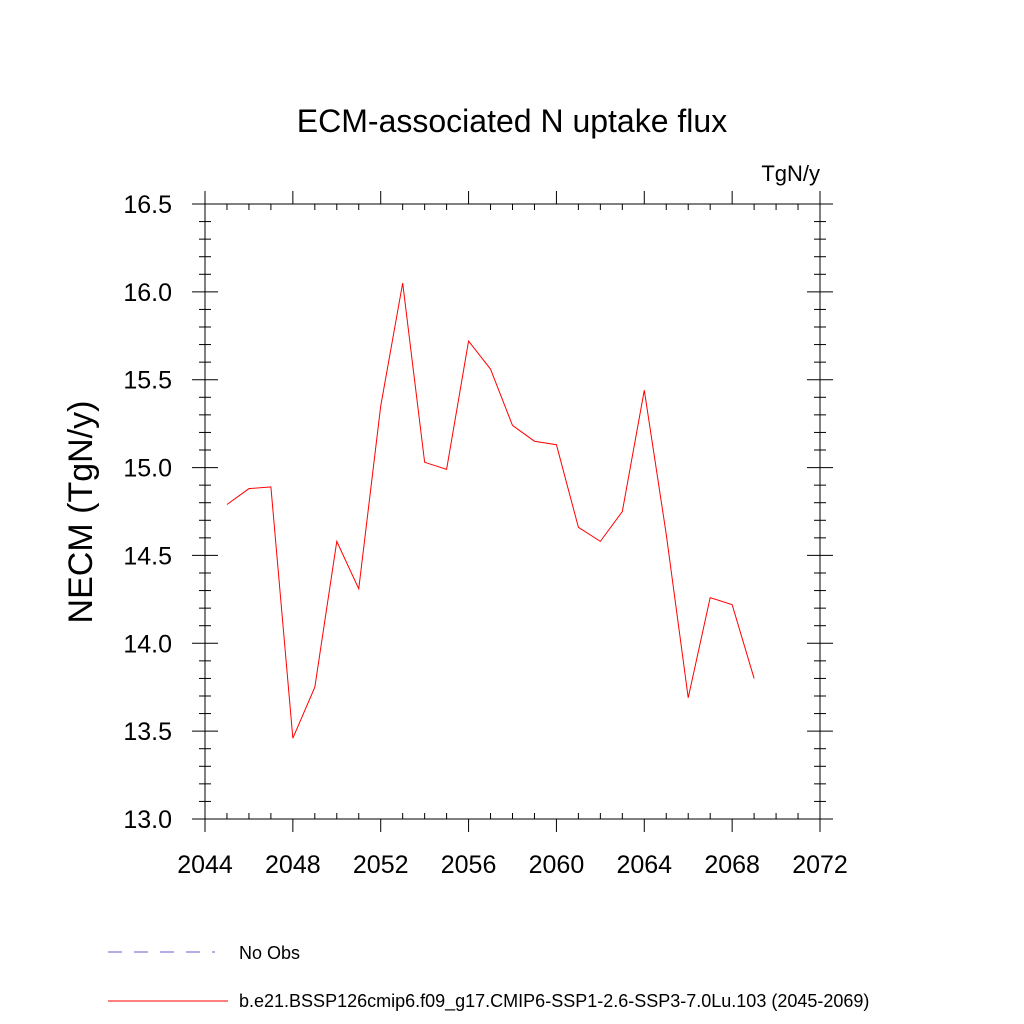 Image resolution: width=1024 pixels, height=1024 pixels. What do you see at coordinates (469, 865) in the screenshot?
I see `x-tick-label: 2056` at bounding box center [469, 865].